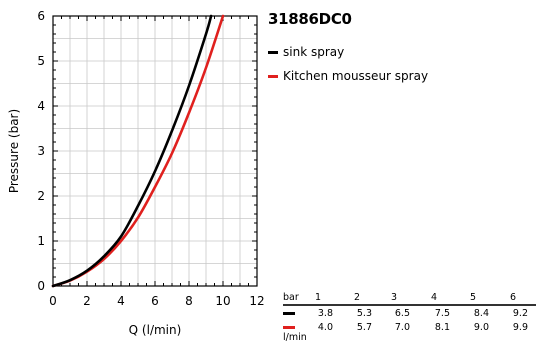  I want to click on table-header-cell: 2, so click(356, 297).